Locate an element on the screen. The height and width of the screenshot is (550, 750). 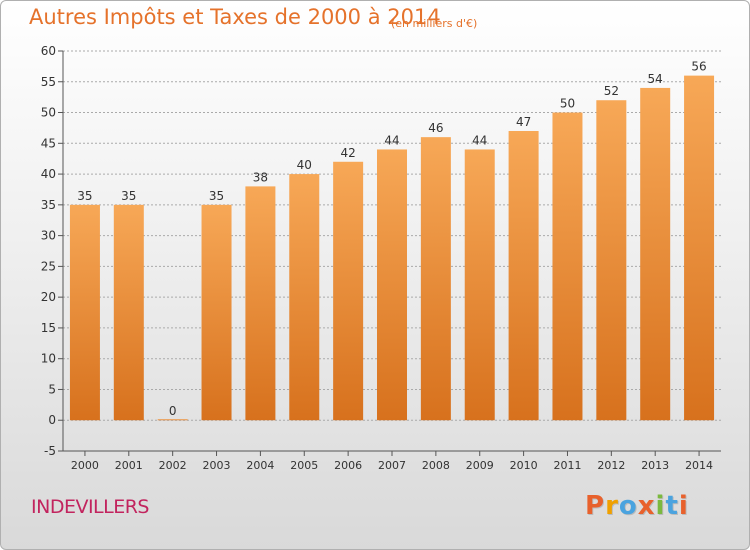
x-tick-label: 2006 is located at coordinates (348, 465).